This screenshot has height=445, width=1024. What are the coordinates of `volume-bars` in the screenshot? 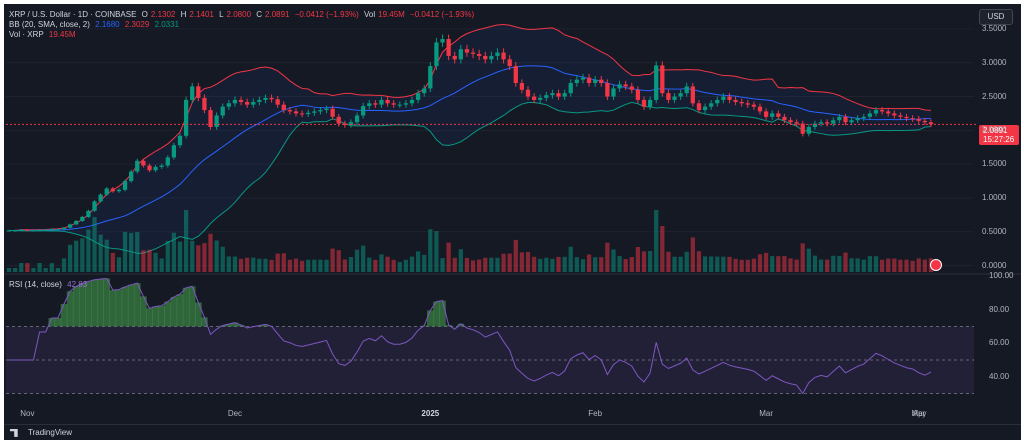 It's located at (470, 241).